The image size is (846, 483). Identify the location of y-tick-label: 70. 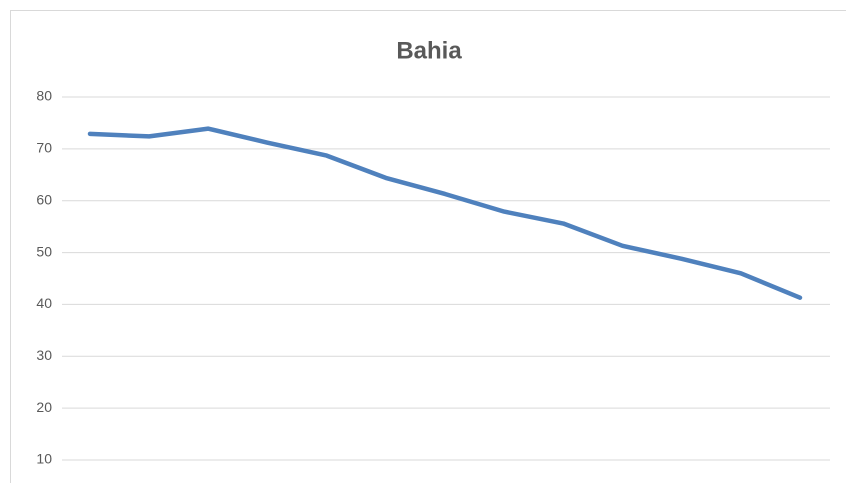
(44, 148).